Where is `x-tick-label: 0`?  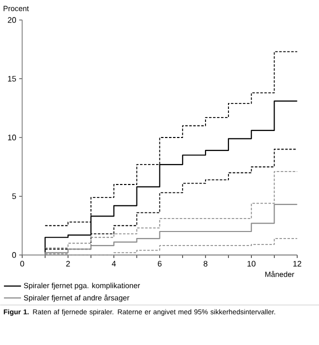 x-tick-label: 0 is located at coordinates (22, 263).